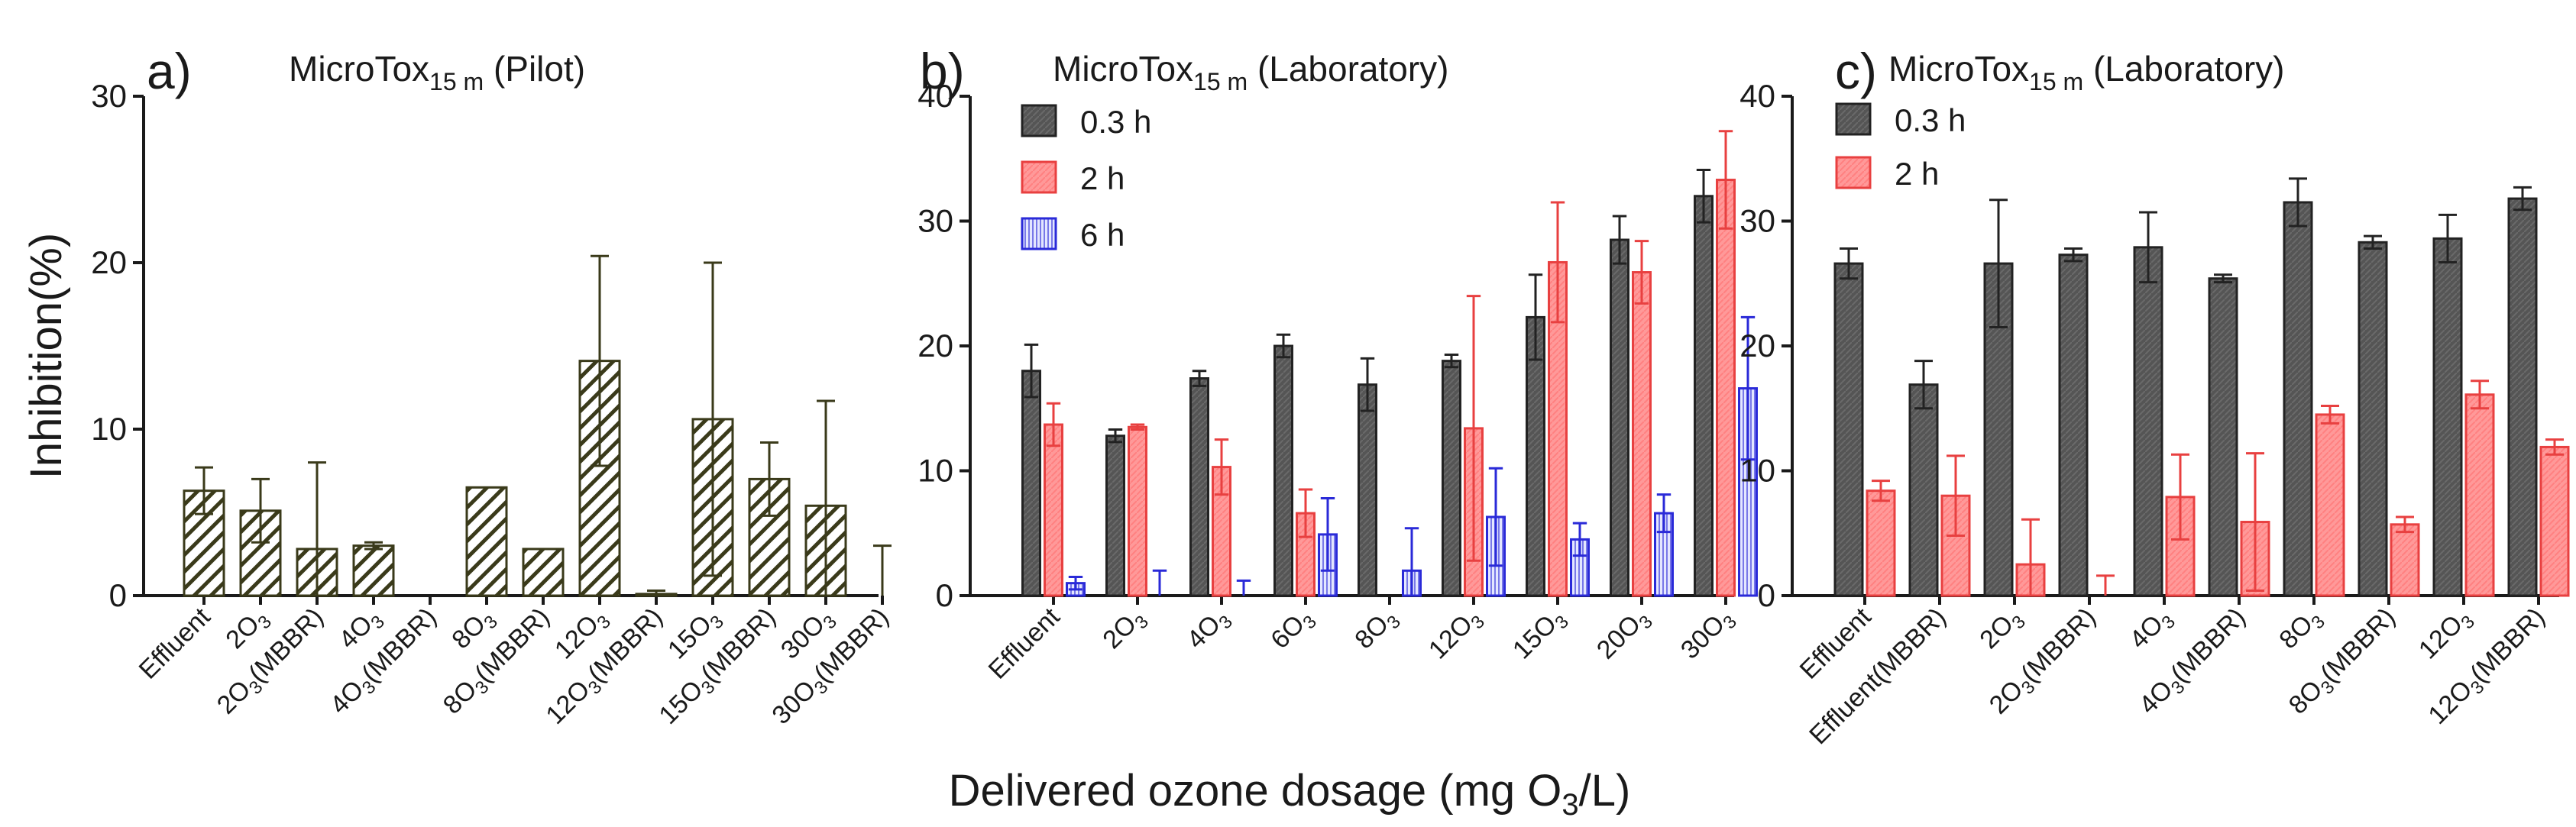  Describe the element at coordinates (2183, 69) in the screenshot. I see `panel-c-title-rest: (Laboratory)` at that location.